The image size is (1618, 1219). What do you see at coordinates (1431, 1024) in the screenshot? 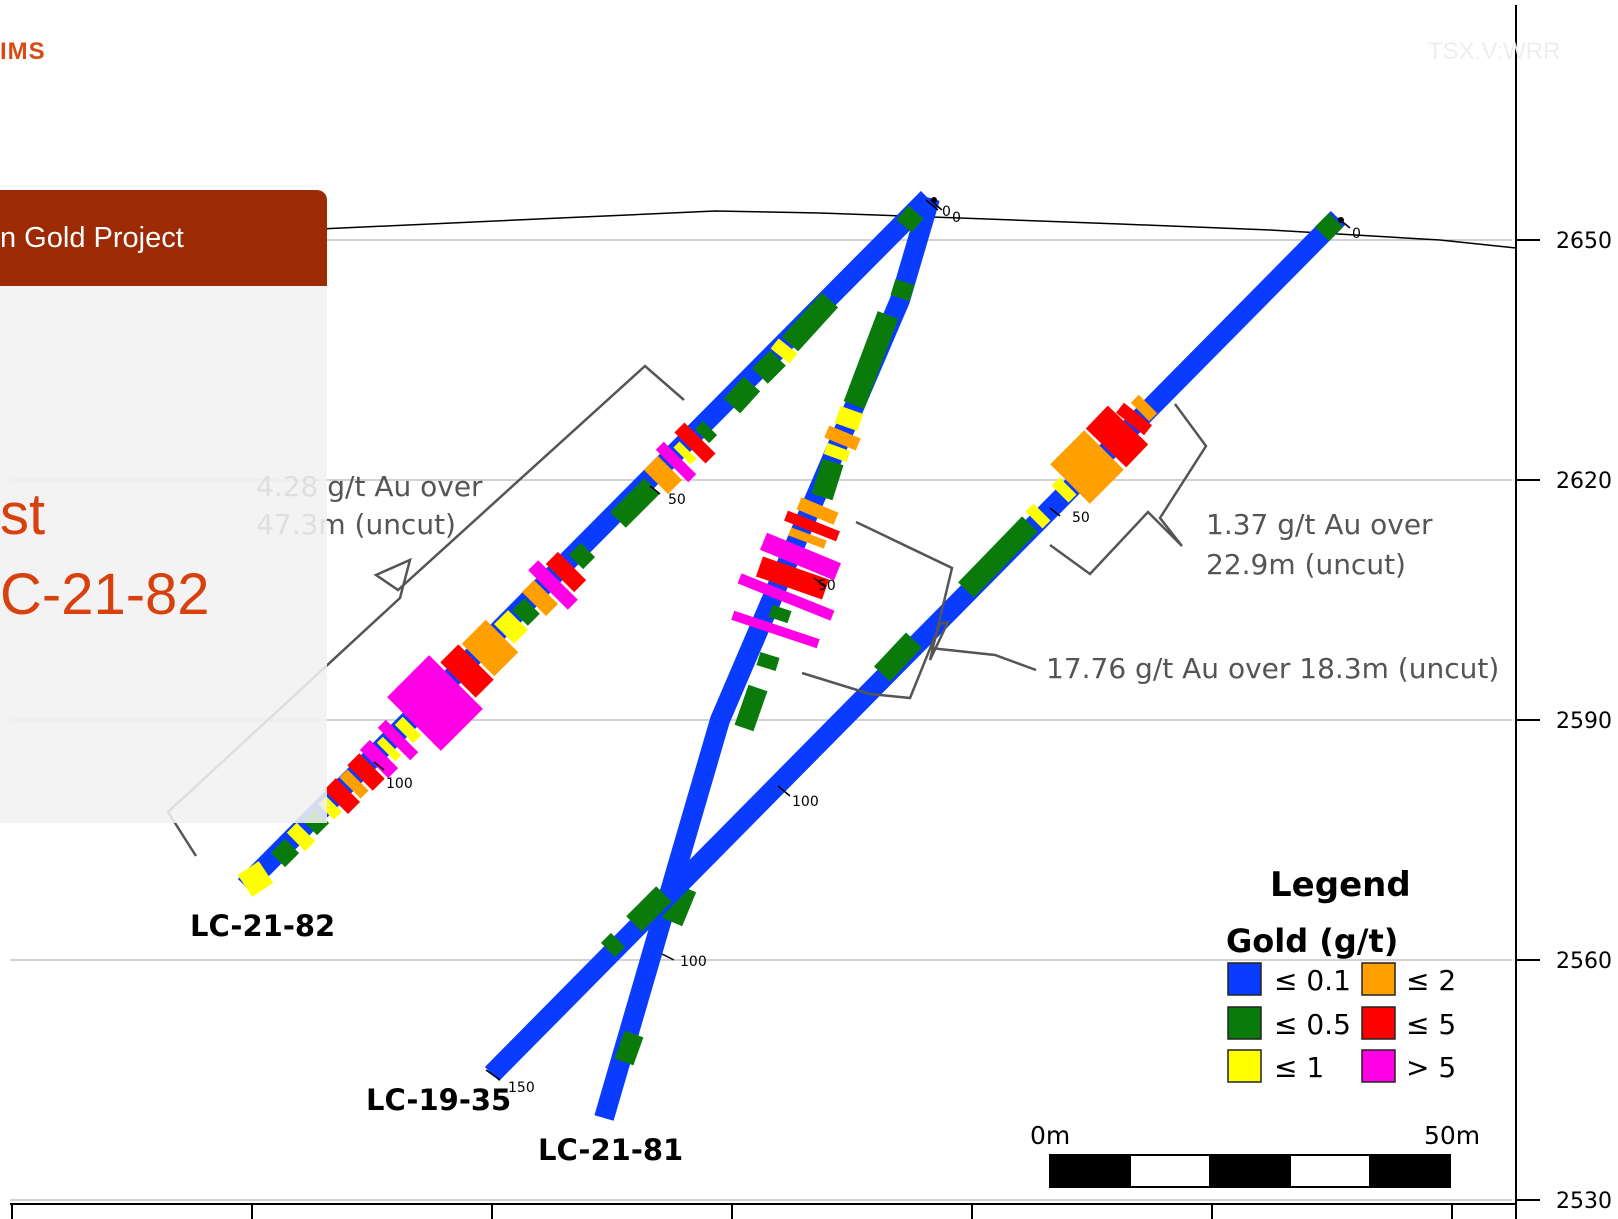
I see `legend-label: ≤ 5` at bounding box center [1431, 1024].